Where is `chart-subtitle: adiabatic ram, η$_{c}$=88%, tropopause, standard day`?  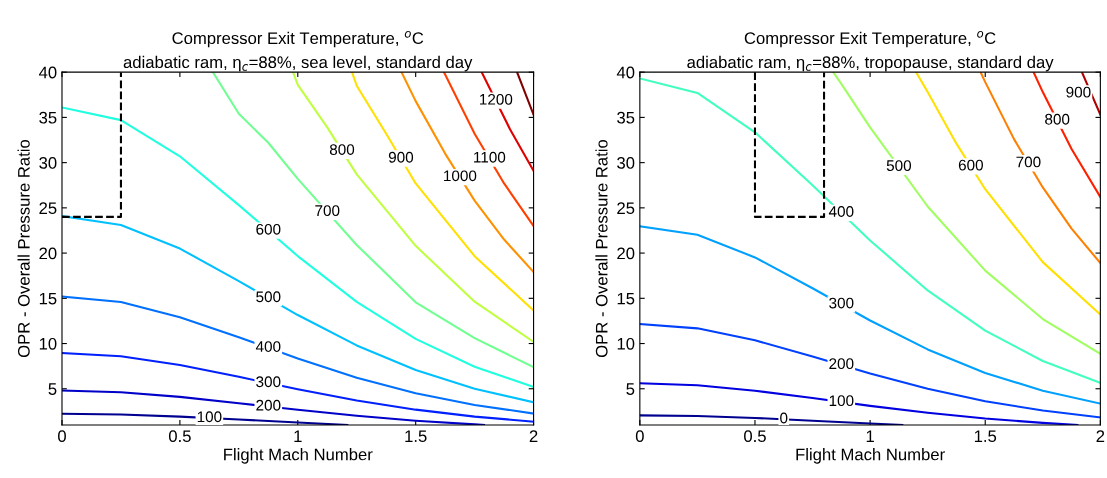
chart-subtitle: adiabatic ram, η$_{c}$=88%, tropopause, standard day is located at coordinates (870, 63).